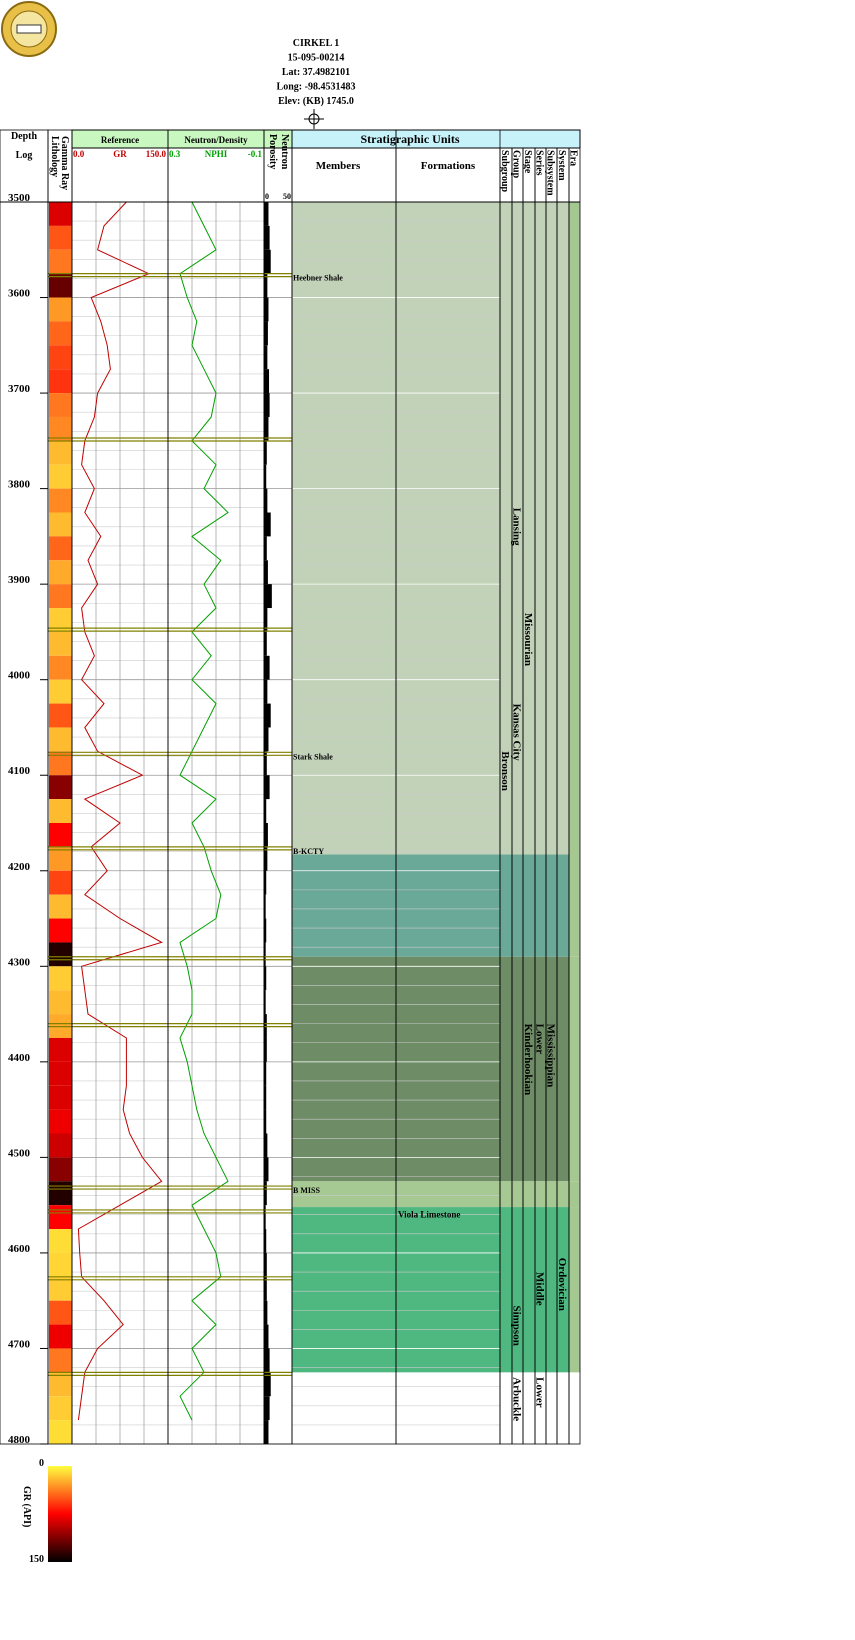  Describe the element at coordinates (19, 294) in the screenshot. I see `depth-label: 3600` at that location.